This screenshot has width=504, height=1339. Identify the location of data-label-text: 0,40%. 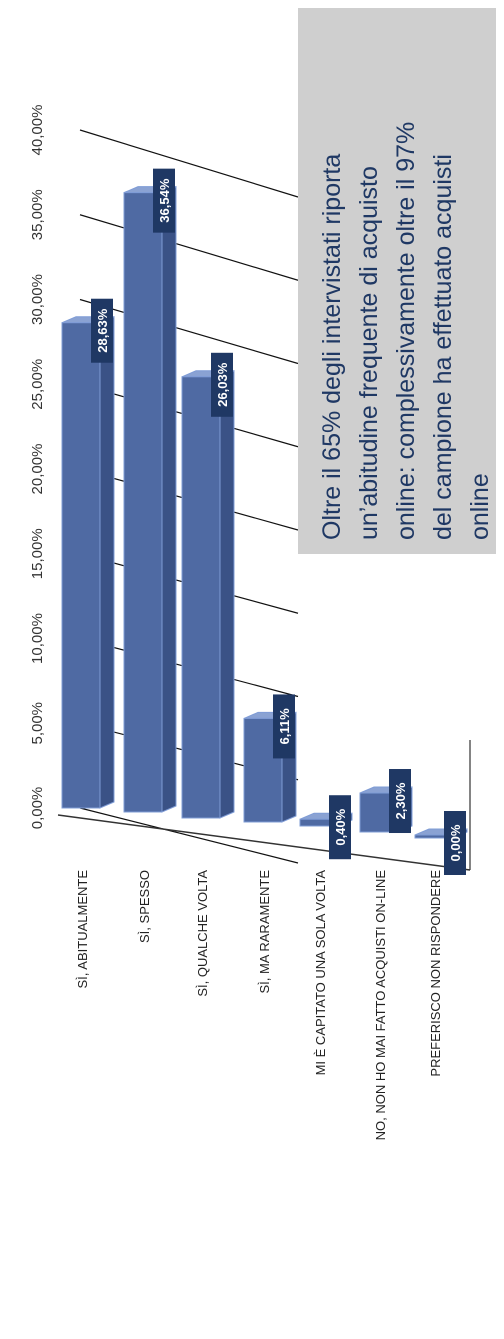
(340, 826).